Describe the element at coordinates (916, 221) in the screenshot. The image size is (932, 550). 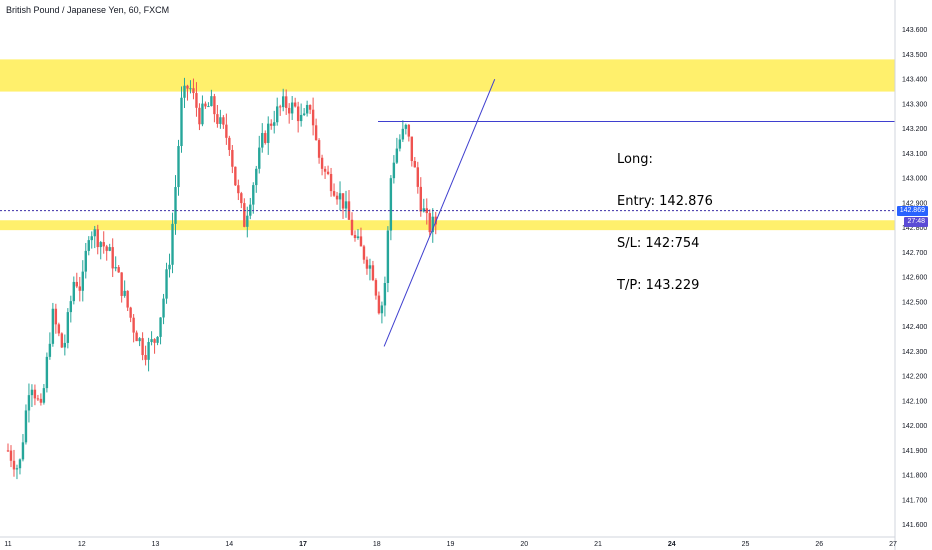
I see `countdown-badge: 27:48` at that location.